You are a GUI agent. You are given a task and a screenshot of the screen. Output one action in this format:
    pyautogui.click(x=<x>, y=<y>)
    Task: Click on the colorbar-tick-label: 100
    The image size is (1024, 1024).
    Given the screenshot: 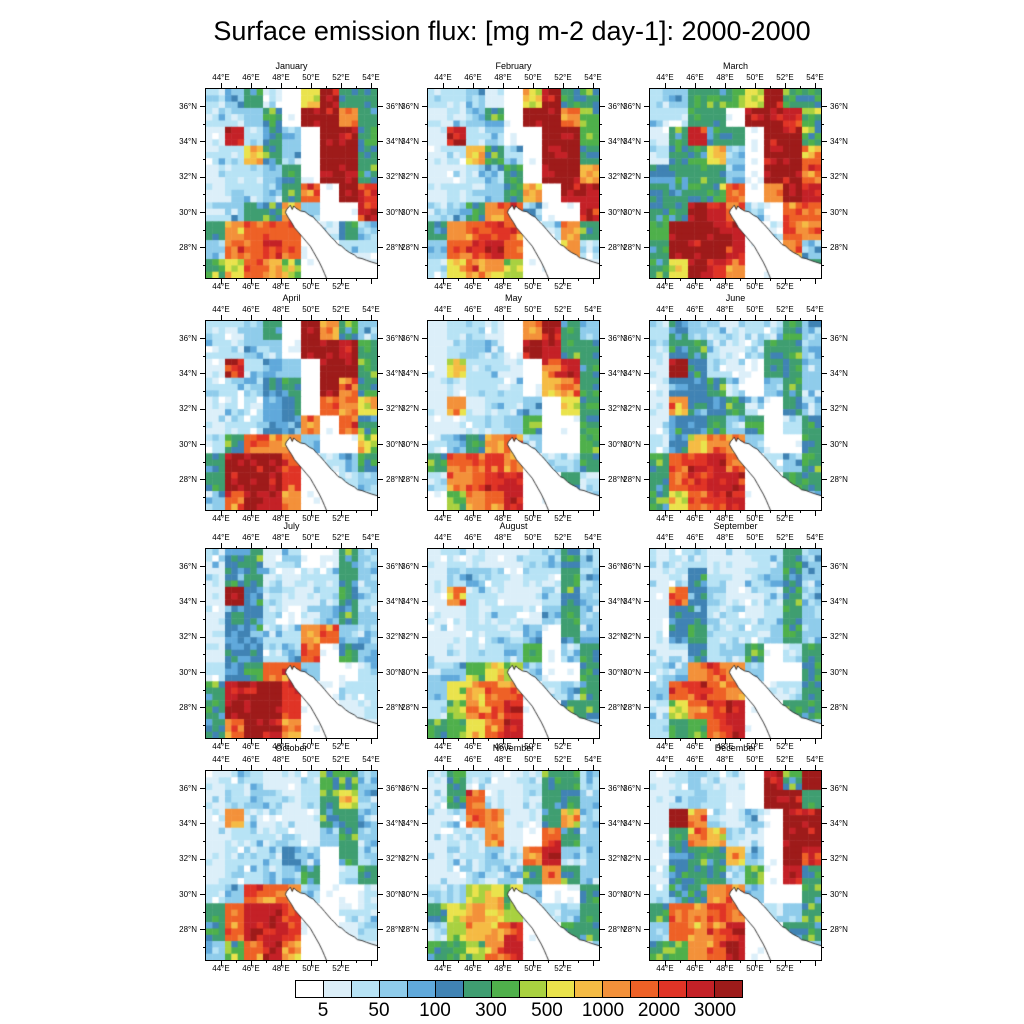 What is the action you would take?
    pyautogui.click(x=435, y=1010)
    